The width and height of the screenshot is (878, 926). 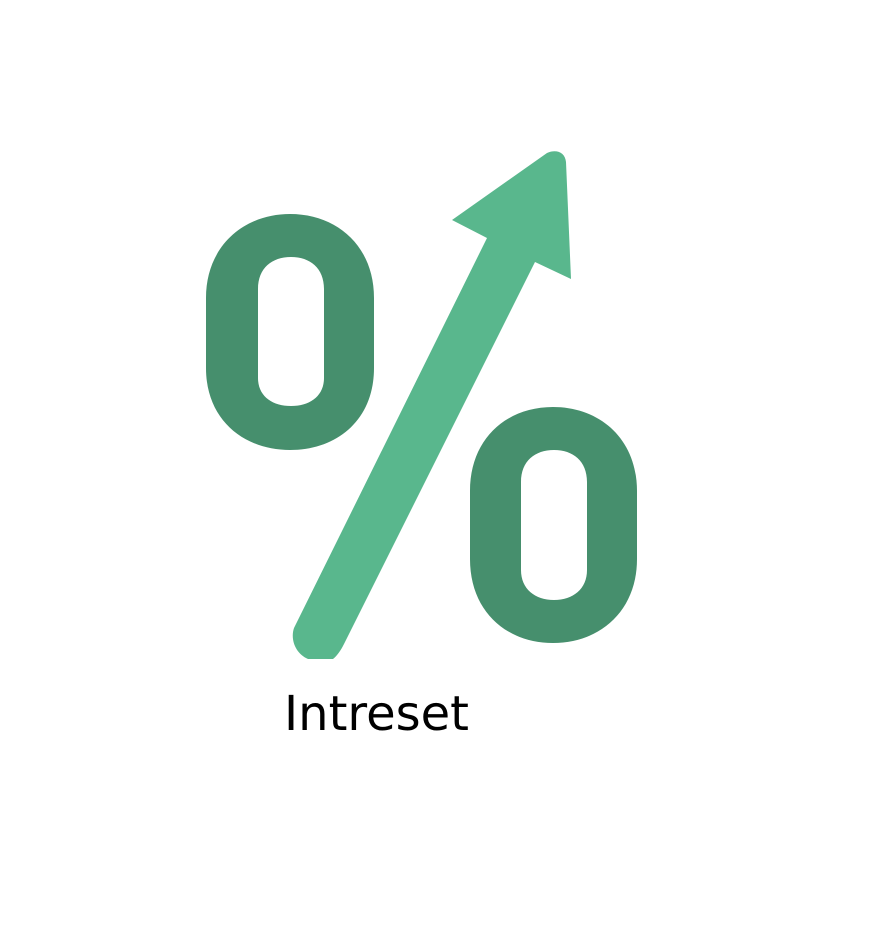 I want to click on caption-label: Intreset, so click(x=376, y=714).